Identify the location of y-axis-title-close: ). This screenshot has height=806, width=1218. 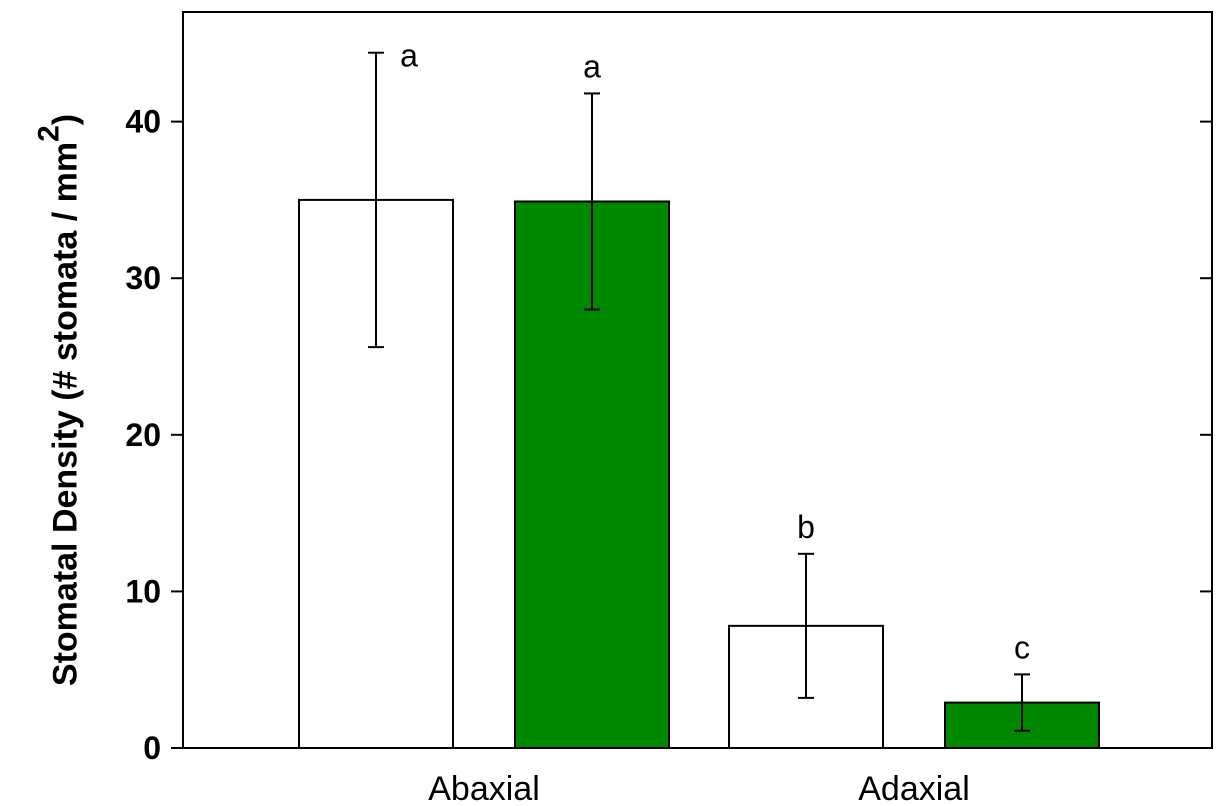
(65, 119).